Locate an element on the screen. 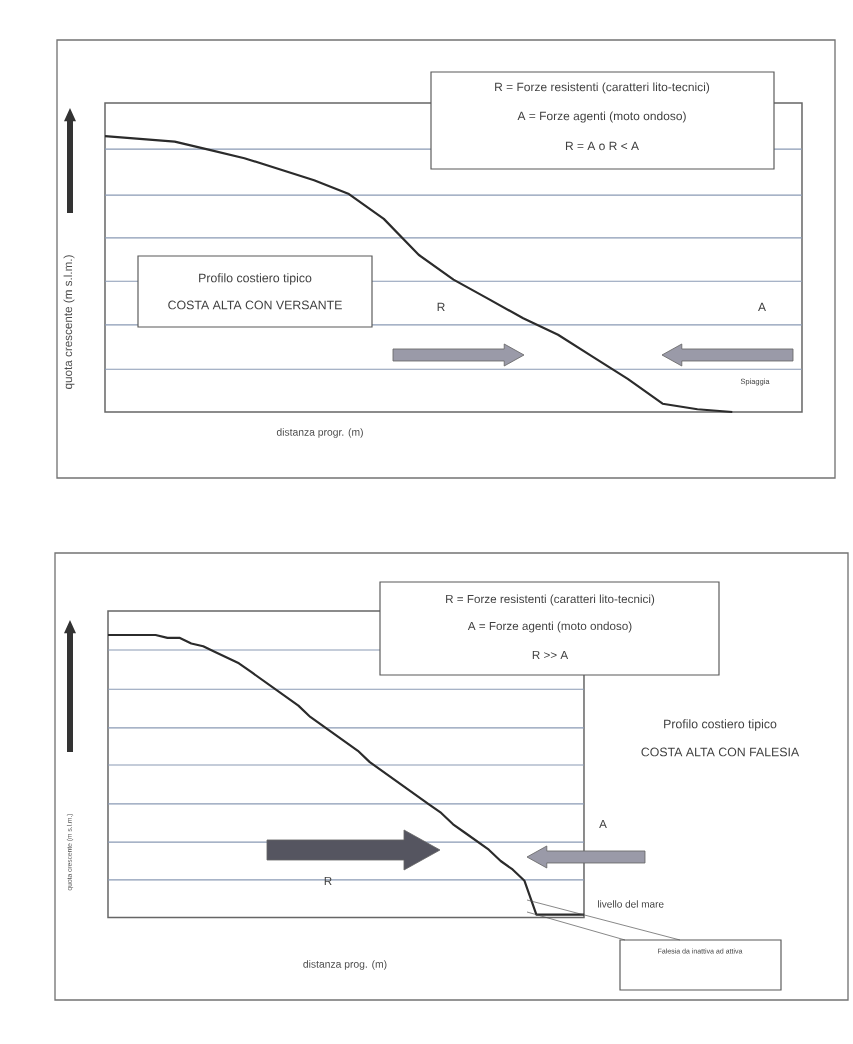 Image resolution: width=853 pixels, height=1044 pixels. text: COSTA ALTA CON FALESIA is located at coordinates (720, 752).